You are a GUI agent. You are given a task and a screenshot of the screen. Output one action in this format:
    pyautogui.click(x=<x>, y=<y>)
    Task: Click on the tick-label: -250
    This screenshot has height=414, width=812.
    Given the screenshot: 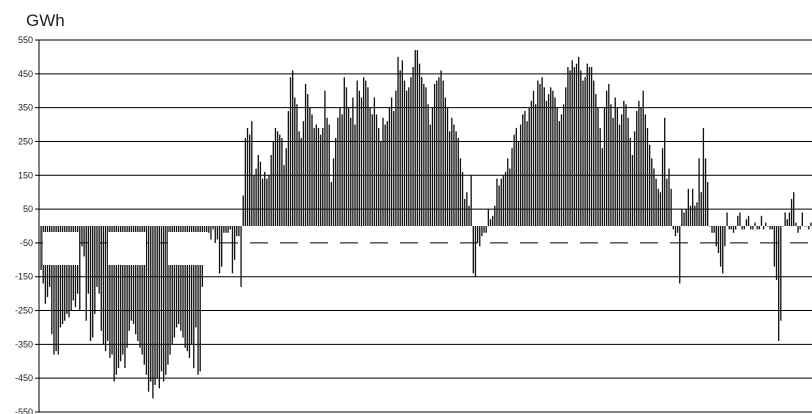 What is the action you would take?
    pyautogui.click(x=24, y=311)
    